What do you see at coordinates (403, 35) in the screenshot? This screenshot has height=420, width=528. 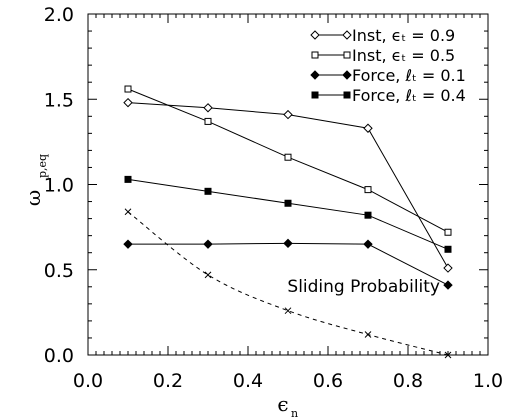 I see `legend-label: Inst, ϵₜ = 0.9` at bounding box center [403, 35].